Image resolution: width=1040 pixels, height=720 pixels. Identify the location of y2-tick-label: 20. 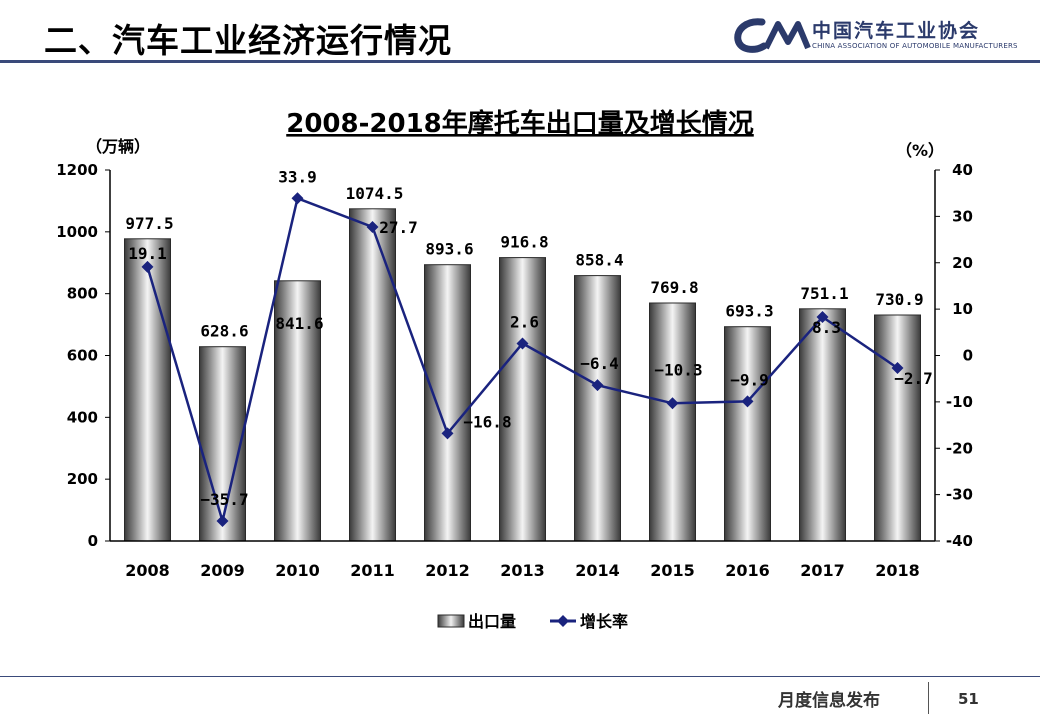
(962, 263).